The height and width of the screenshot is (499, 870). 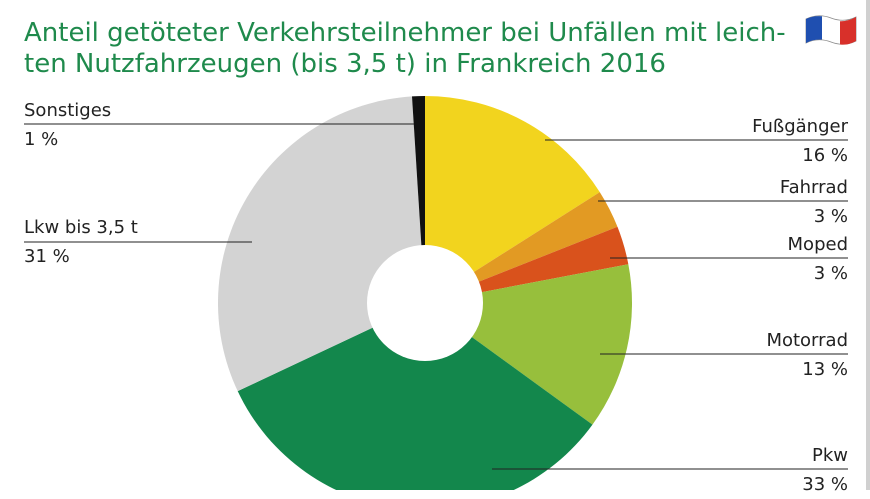 What do you see at coordinates (807, 340) in the screenshot?
I see `slice-name: Motorrad` at bounding box center [807, 340].